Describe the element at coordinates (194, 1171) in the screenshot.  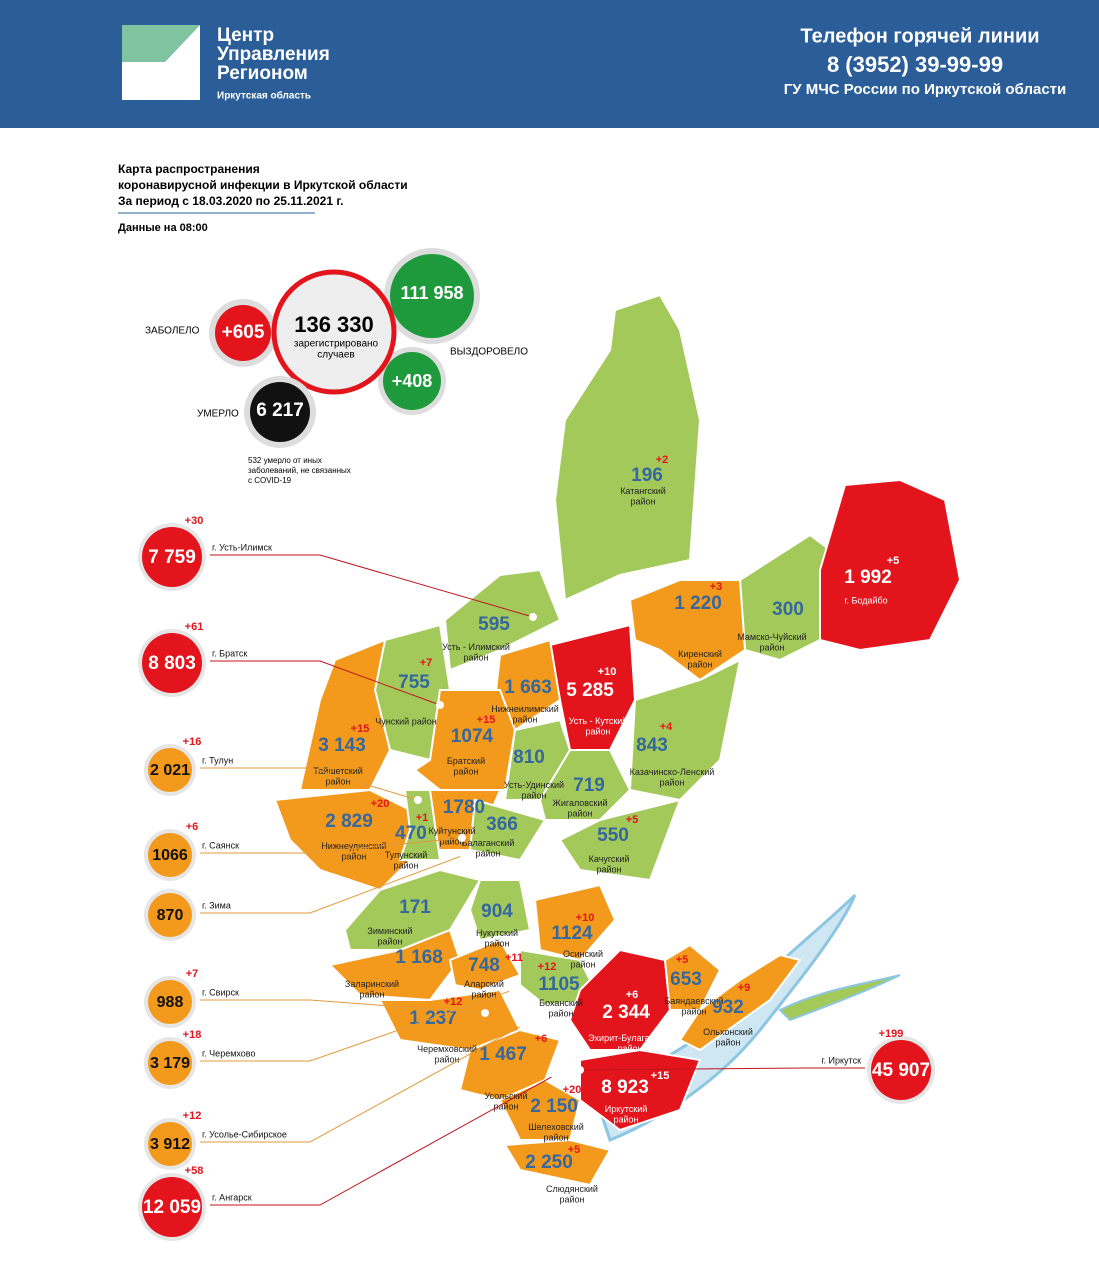
I see `city-delta: +58` at that location.